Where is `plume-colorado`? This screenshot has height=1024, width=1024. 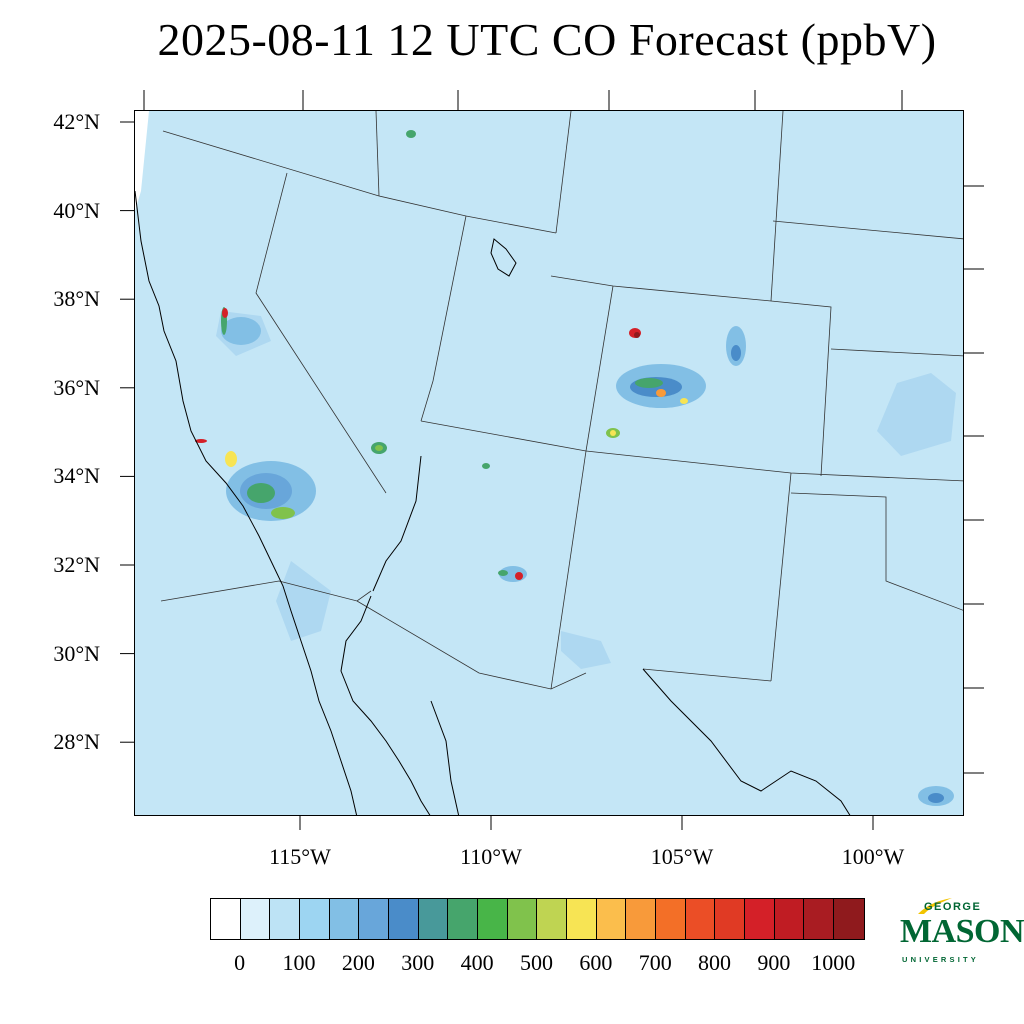
plume-colorado is located at coordinates (649, 383).